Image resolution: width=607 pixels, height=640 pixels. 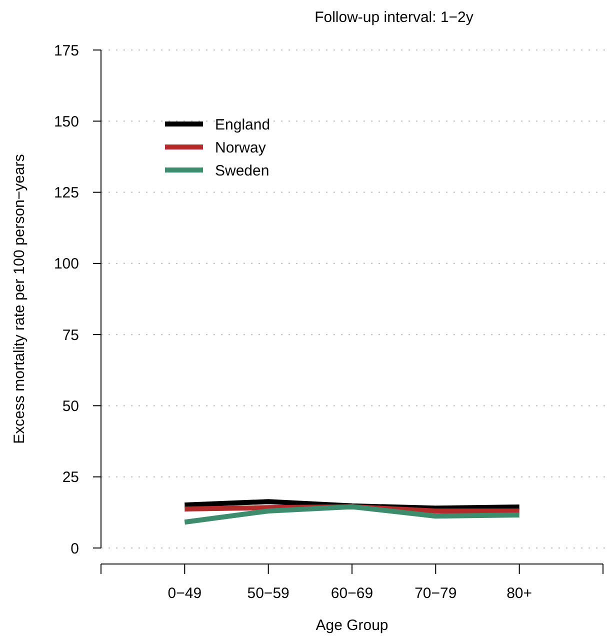 What do you see at coordinates (268, 593) in the screenshot?
I see `x-tick-label: 50−59` at bounding box center [268, 593].